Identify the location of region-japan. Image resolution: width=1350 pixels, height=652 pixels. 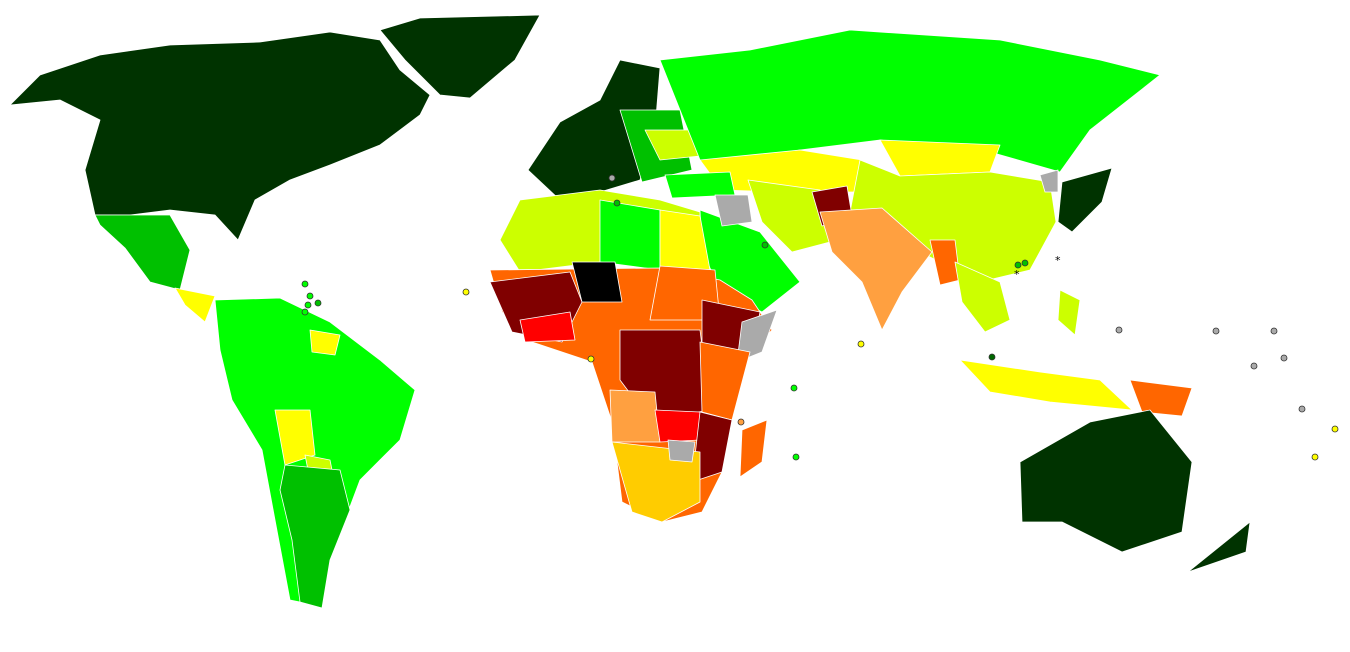
(1085, 200).